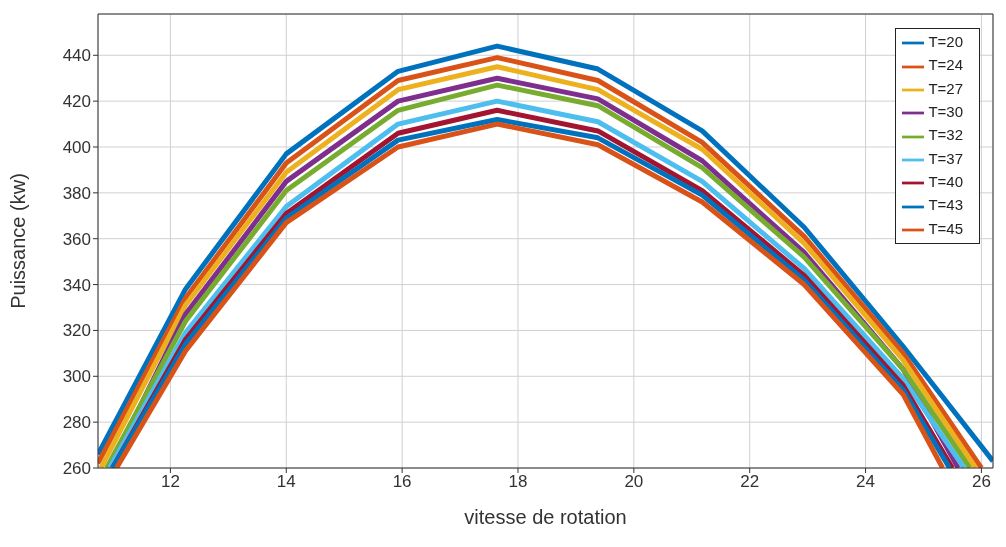 Image resolution: width=1006 pixels, height=547 pixels. Describe the element at coordinates (750, 482) in the screenshot. I see `x-tick-label: 22` at that location.